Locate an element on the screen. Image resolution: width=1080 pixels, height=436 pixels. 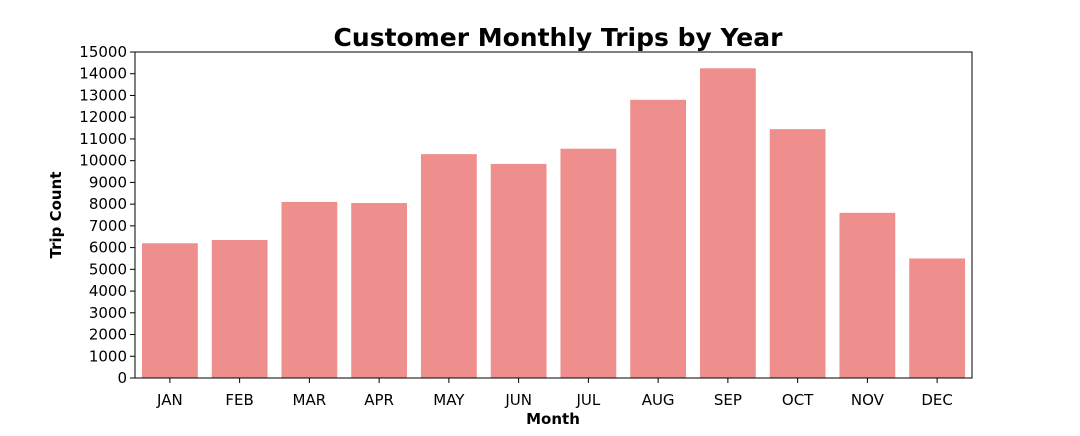
bar-feb is located at coordinates (239, 308).